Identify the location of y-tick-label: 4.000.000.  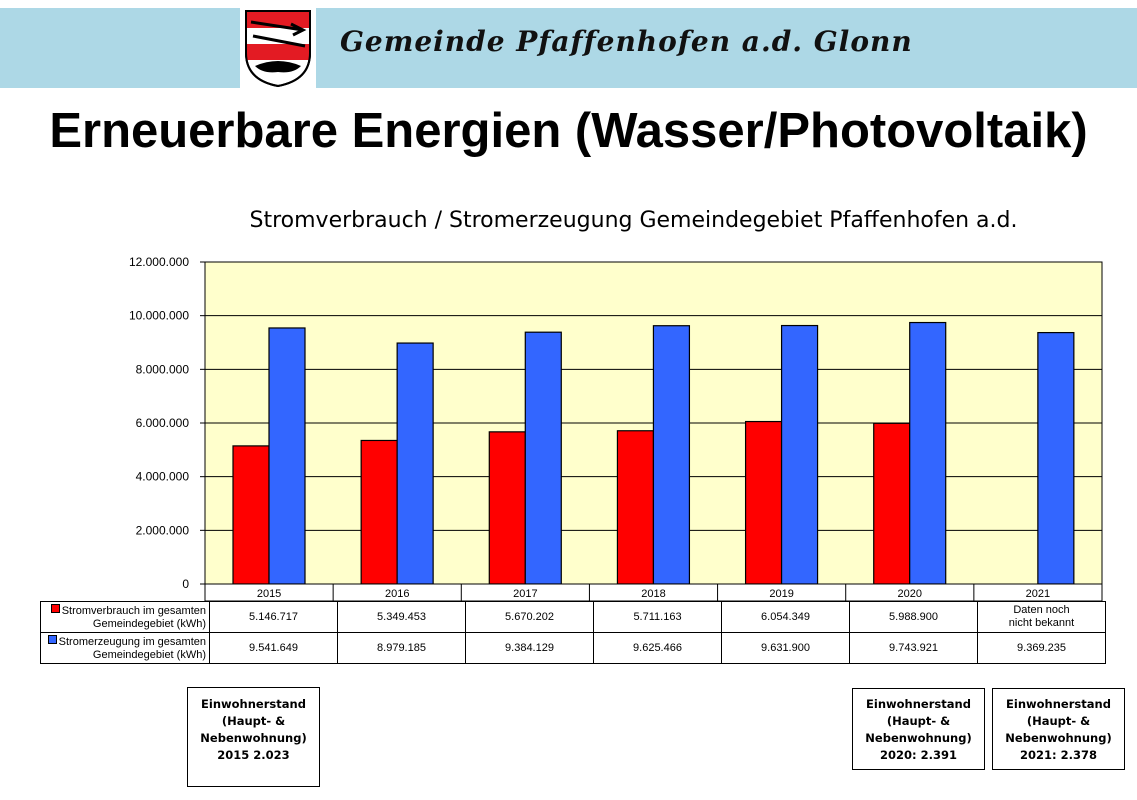
(163, 477).